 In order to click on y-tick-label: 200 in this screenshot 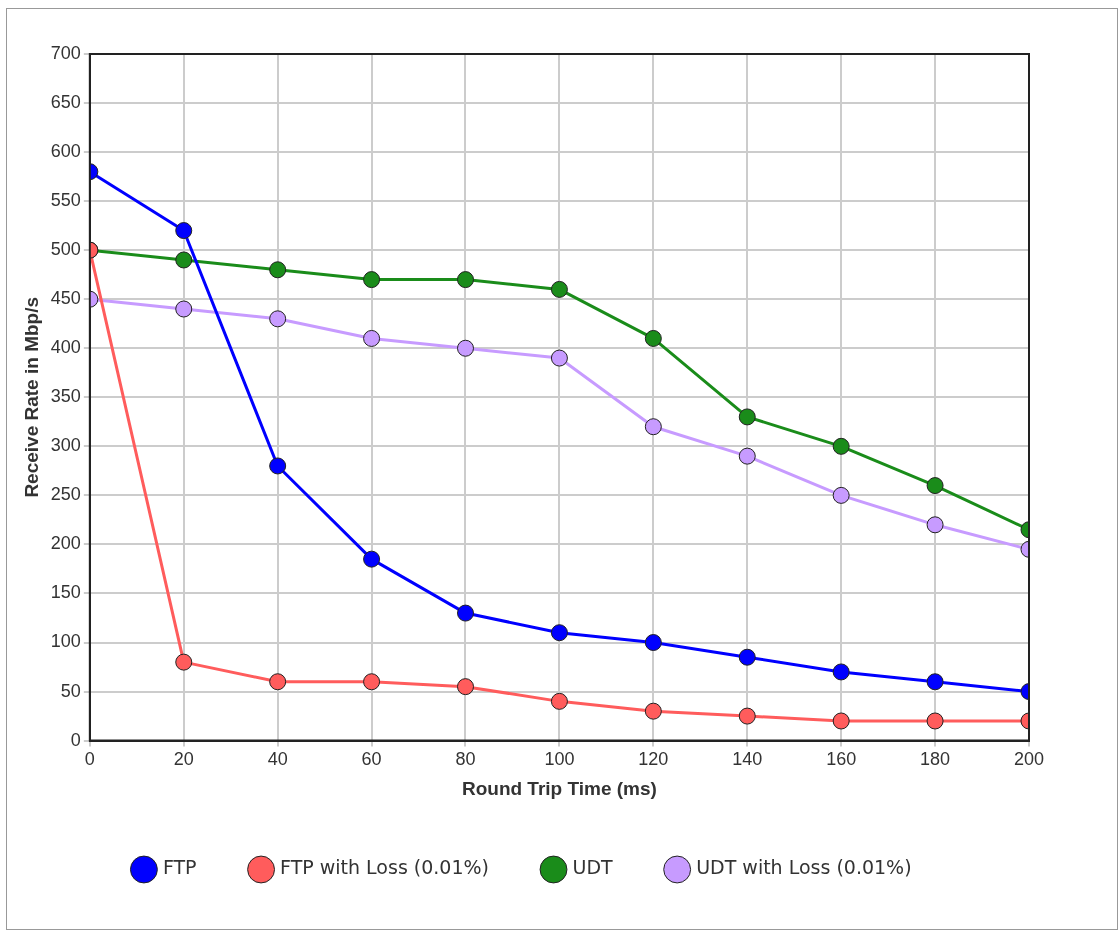, I will do `click(65, 543)`.